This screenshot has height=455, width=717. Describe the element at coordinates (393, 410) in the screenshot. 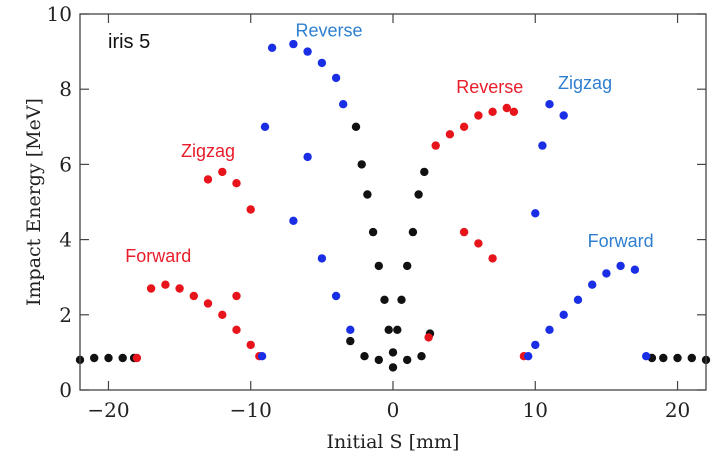

I see `x-tick-label: 0` at that location.